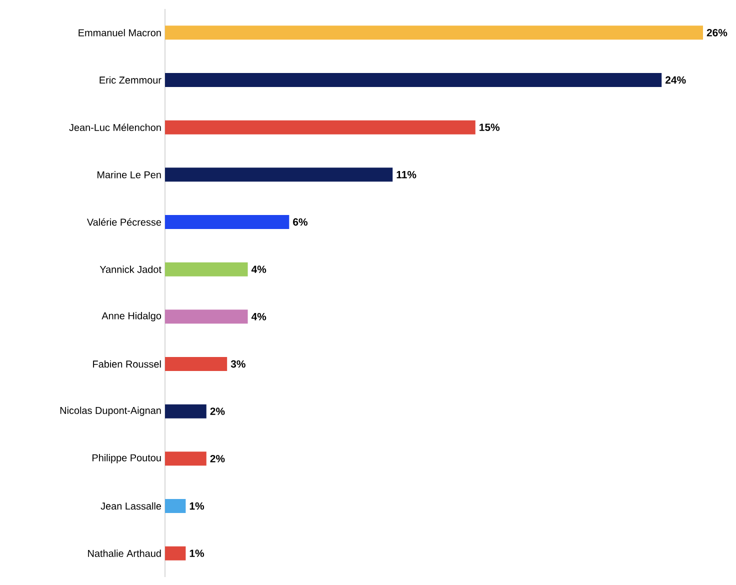 The height and width of the screenshot is (585, 736). What do you see at coordinates (490, 128) in the screenshot?
I see `data-label: 15%` at bounding box center [490, 128].